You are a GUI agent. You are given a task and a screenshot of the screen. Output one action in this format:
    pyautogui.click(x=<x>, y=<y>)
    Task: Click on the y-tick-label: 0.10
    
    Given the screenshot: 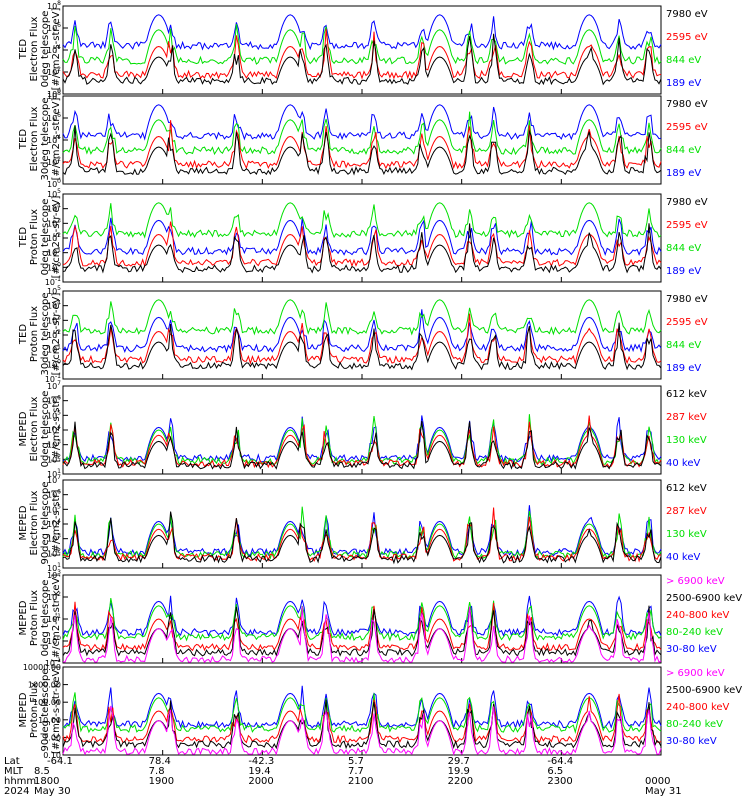 What is the action you would take?
    pyautogui.click(x=52, y=755)
    